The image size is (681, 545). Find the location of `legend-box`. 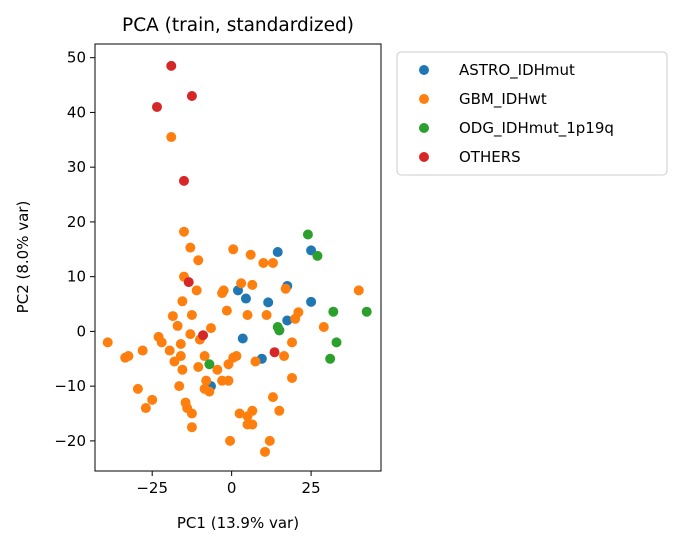

legend-box is located at coordinates (532, 113).